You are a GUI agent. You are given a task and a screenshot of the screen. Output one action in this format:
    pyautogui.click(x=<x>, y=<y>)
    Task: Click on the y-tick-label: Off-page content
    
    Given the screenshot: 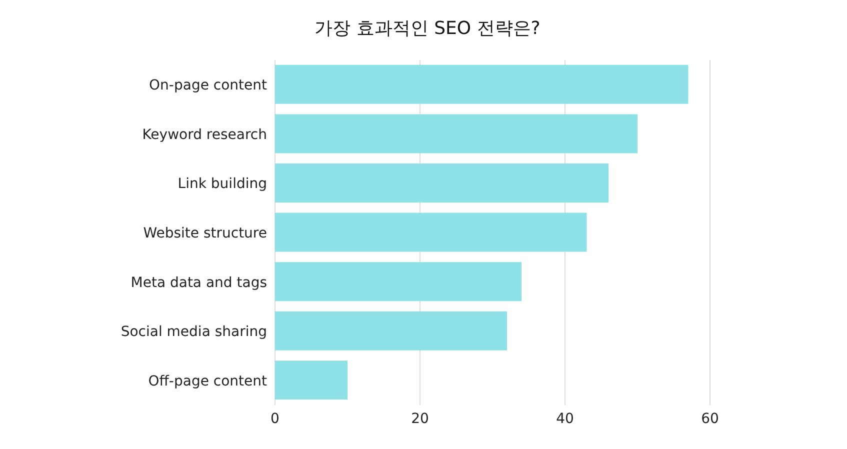 What is the action you would take?
    pyautogui.click(x=208, y=381)
    